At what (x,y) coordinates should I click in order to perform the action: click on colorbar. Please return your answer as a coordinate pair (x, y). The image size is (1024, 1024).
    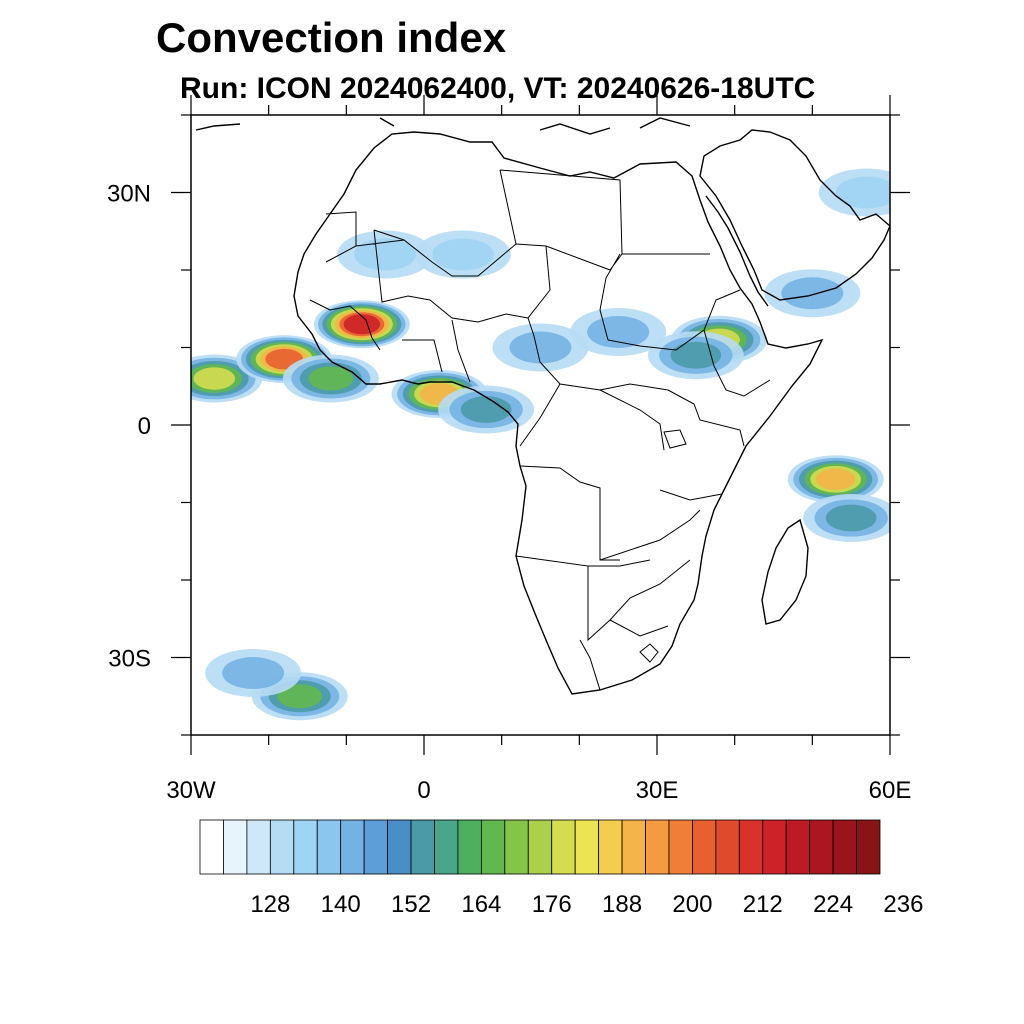
    Looking at the image, I should click on (540, 847).